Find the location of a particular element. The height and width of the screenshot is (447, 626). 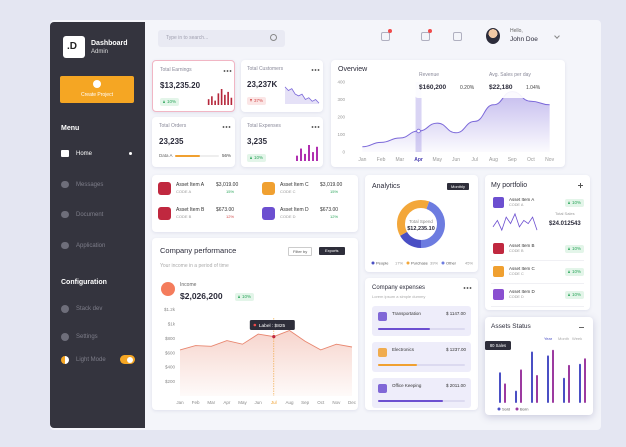

y-tick-label: $600 is located at coordinates (170, 352).